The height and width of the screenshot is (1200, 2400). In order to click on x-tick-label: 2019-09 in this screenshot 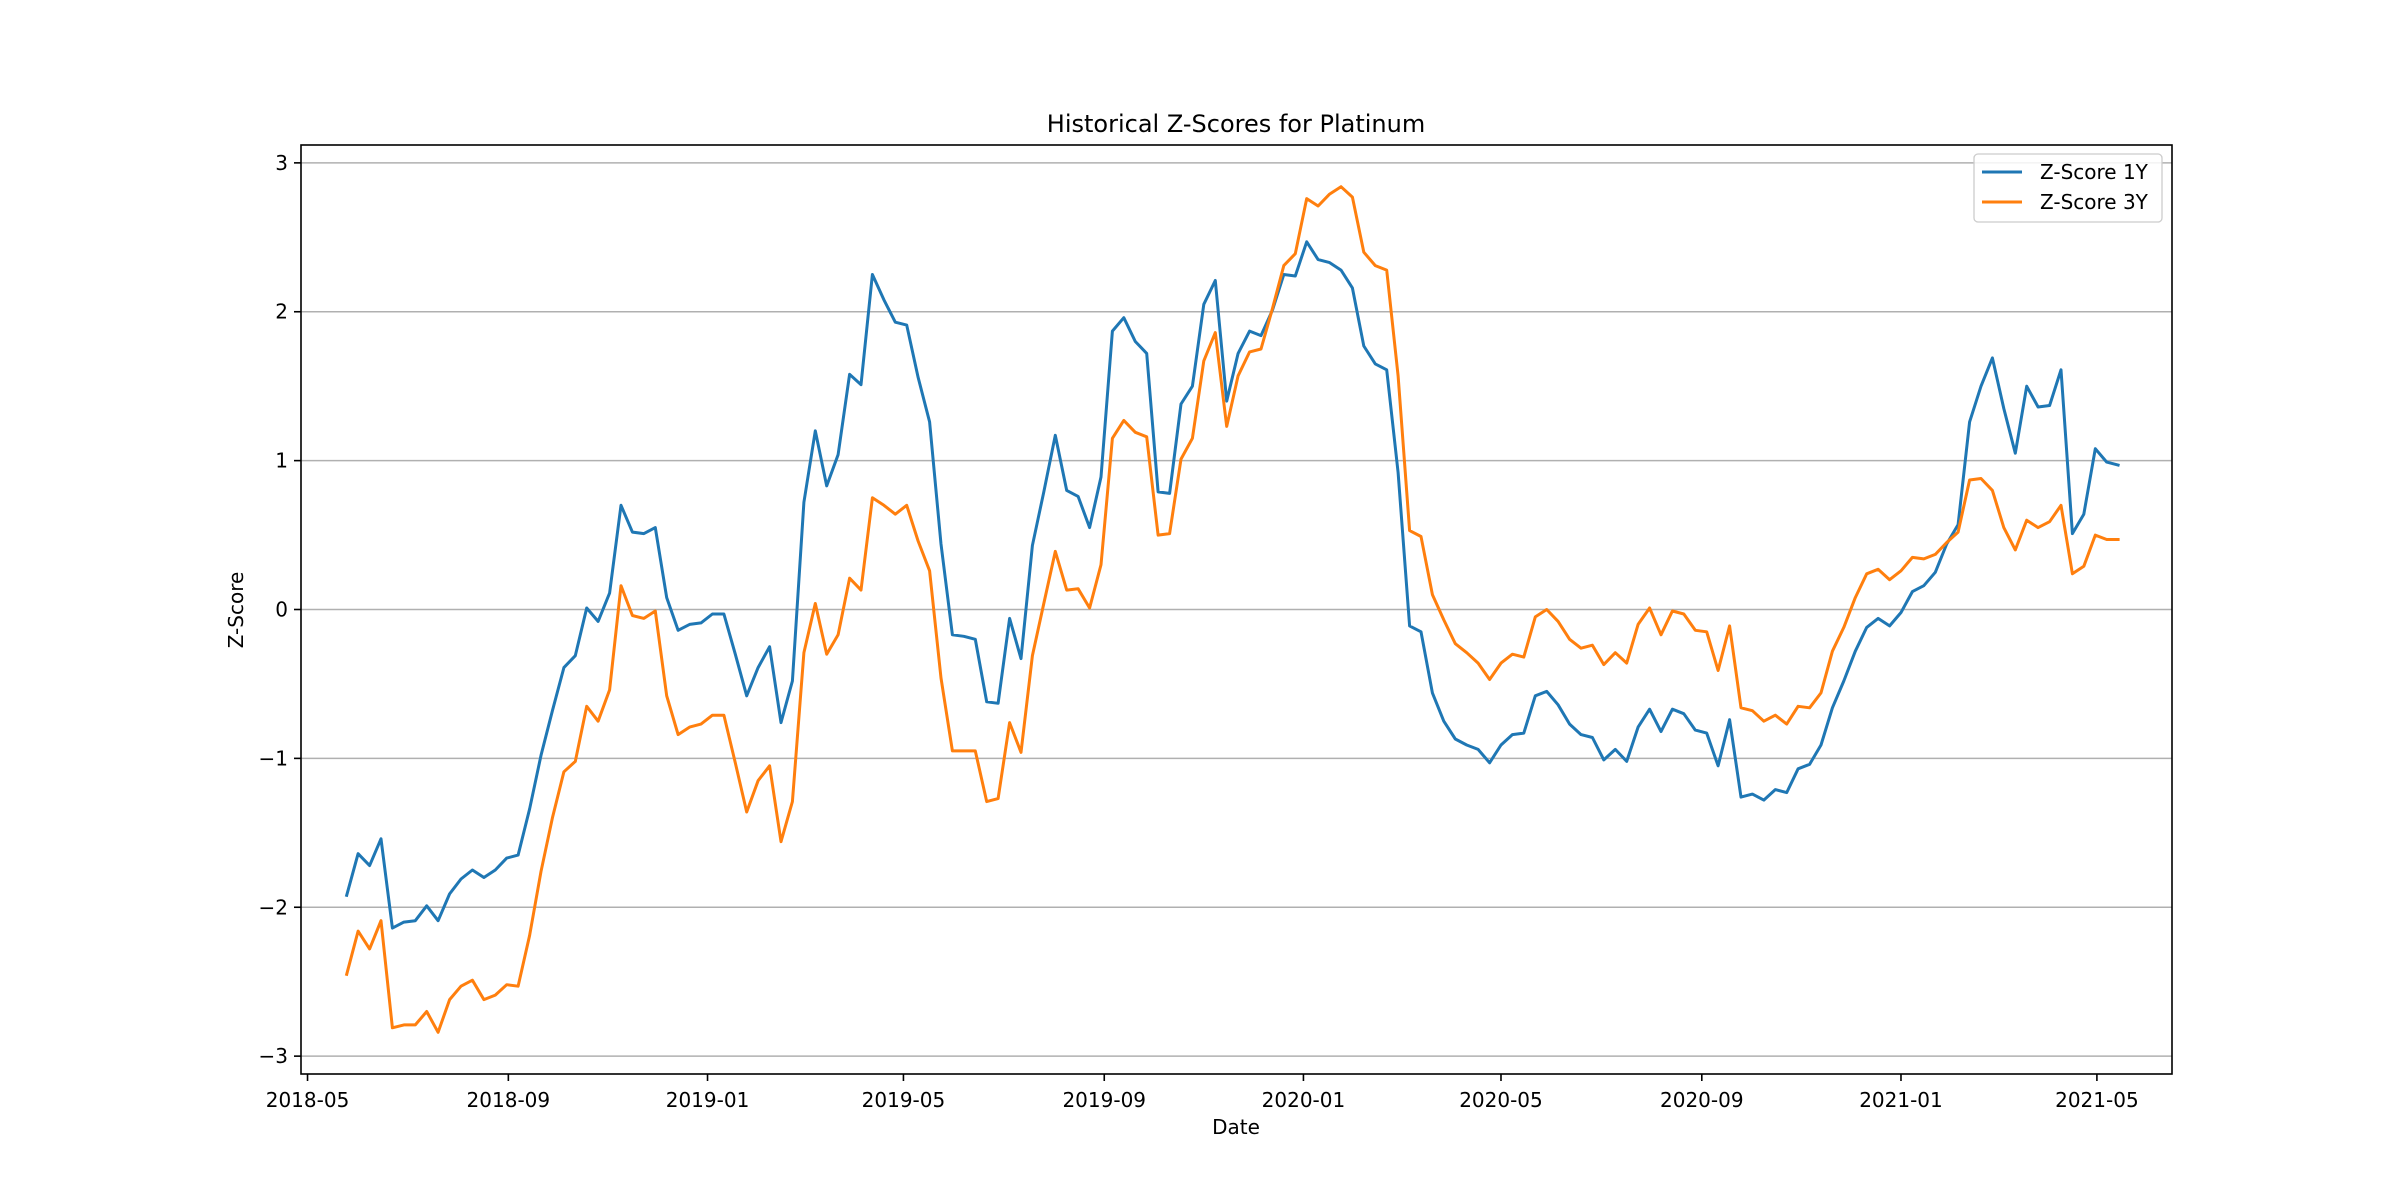, I will do `click(1104, 1100)`.